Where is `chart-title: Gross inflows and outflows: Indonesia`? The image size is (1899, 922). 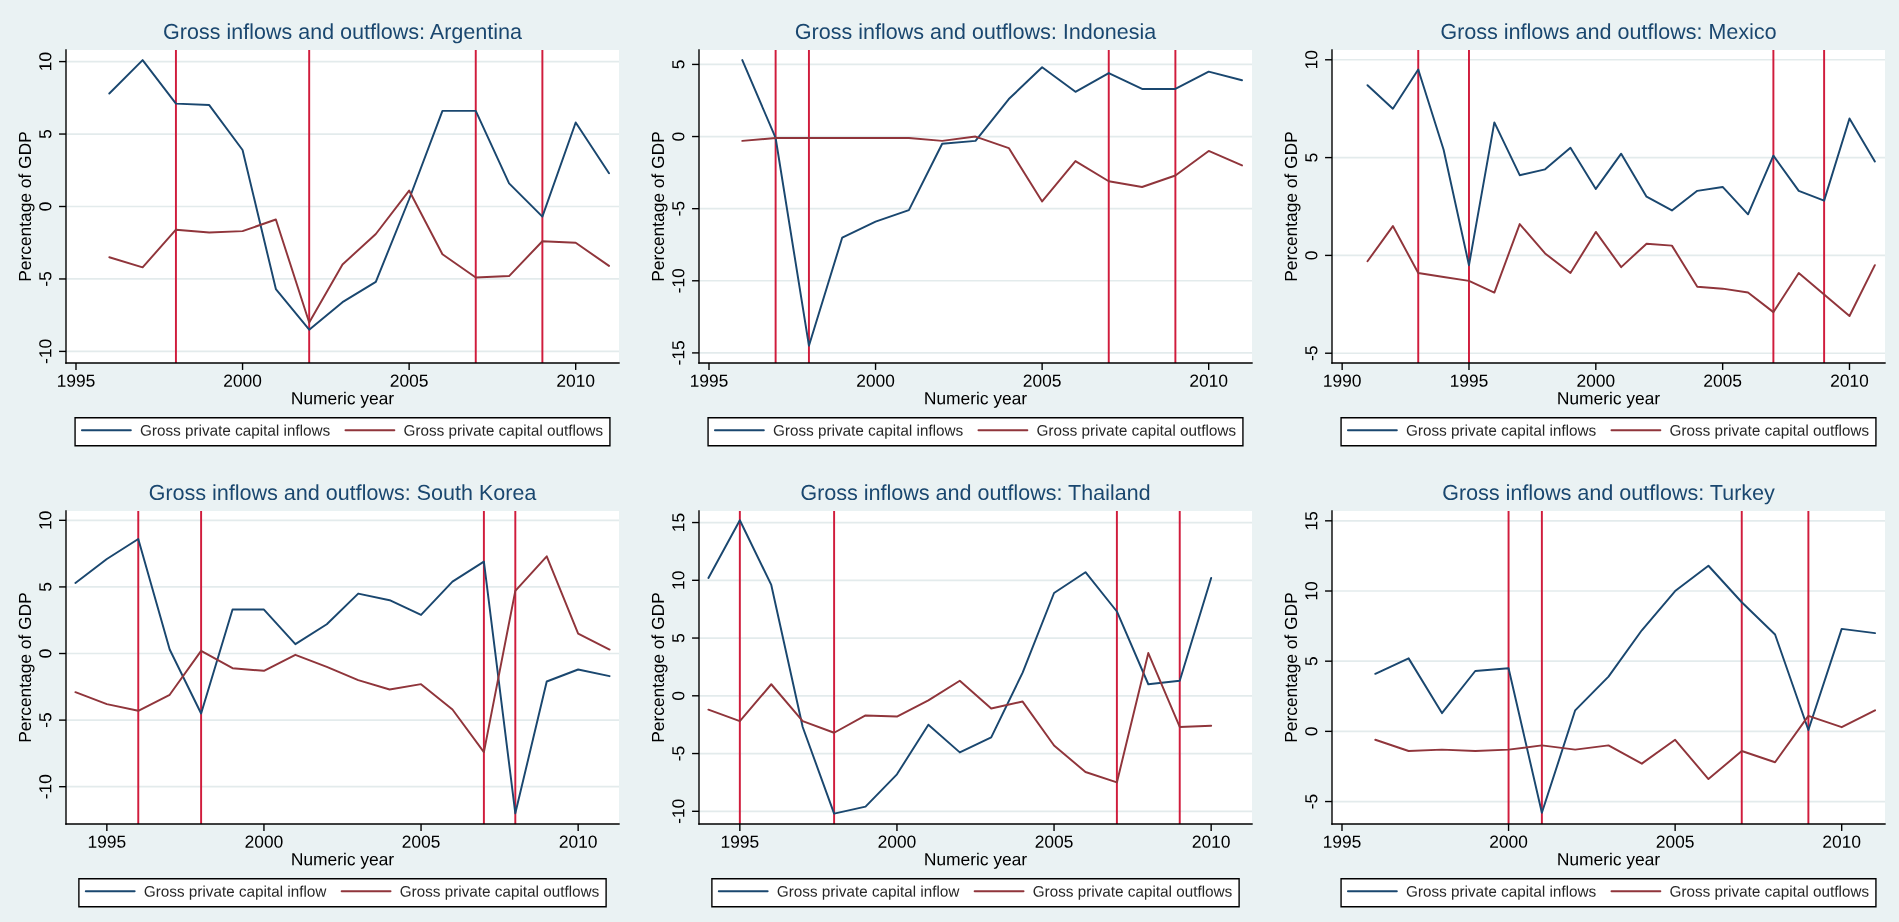
chart-title: Gross inflows and outflows: Indonesia is located at coordinates (976, 31).